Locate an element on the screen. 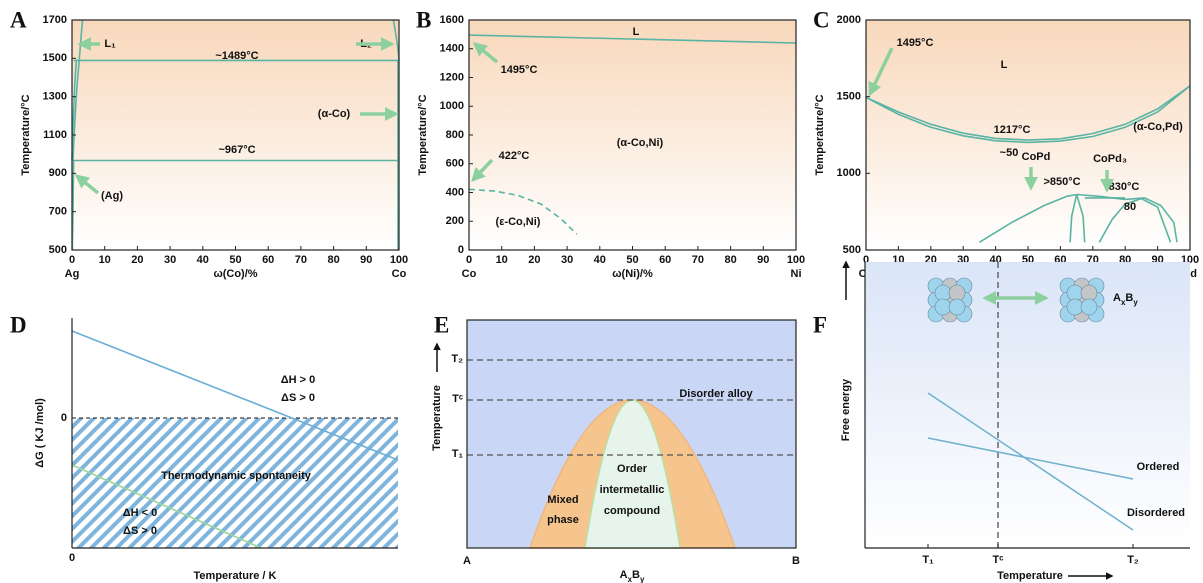 This screenshot has width=1203, height=583. panel-label: F is located at coordinates (820, 324).